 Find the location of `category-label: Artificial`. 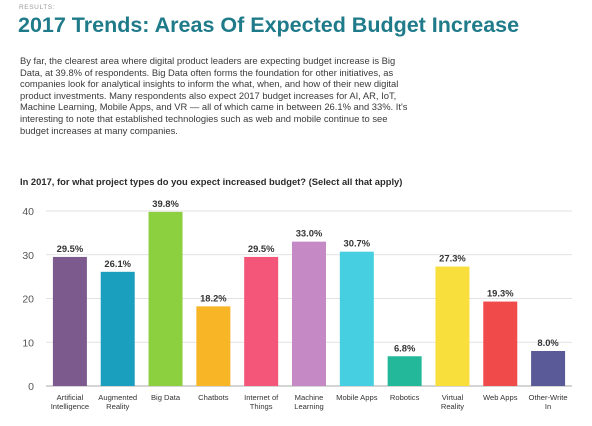

category-label: Artificial is located at coordinates (70, 397).